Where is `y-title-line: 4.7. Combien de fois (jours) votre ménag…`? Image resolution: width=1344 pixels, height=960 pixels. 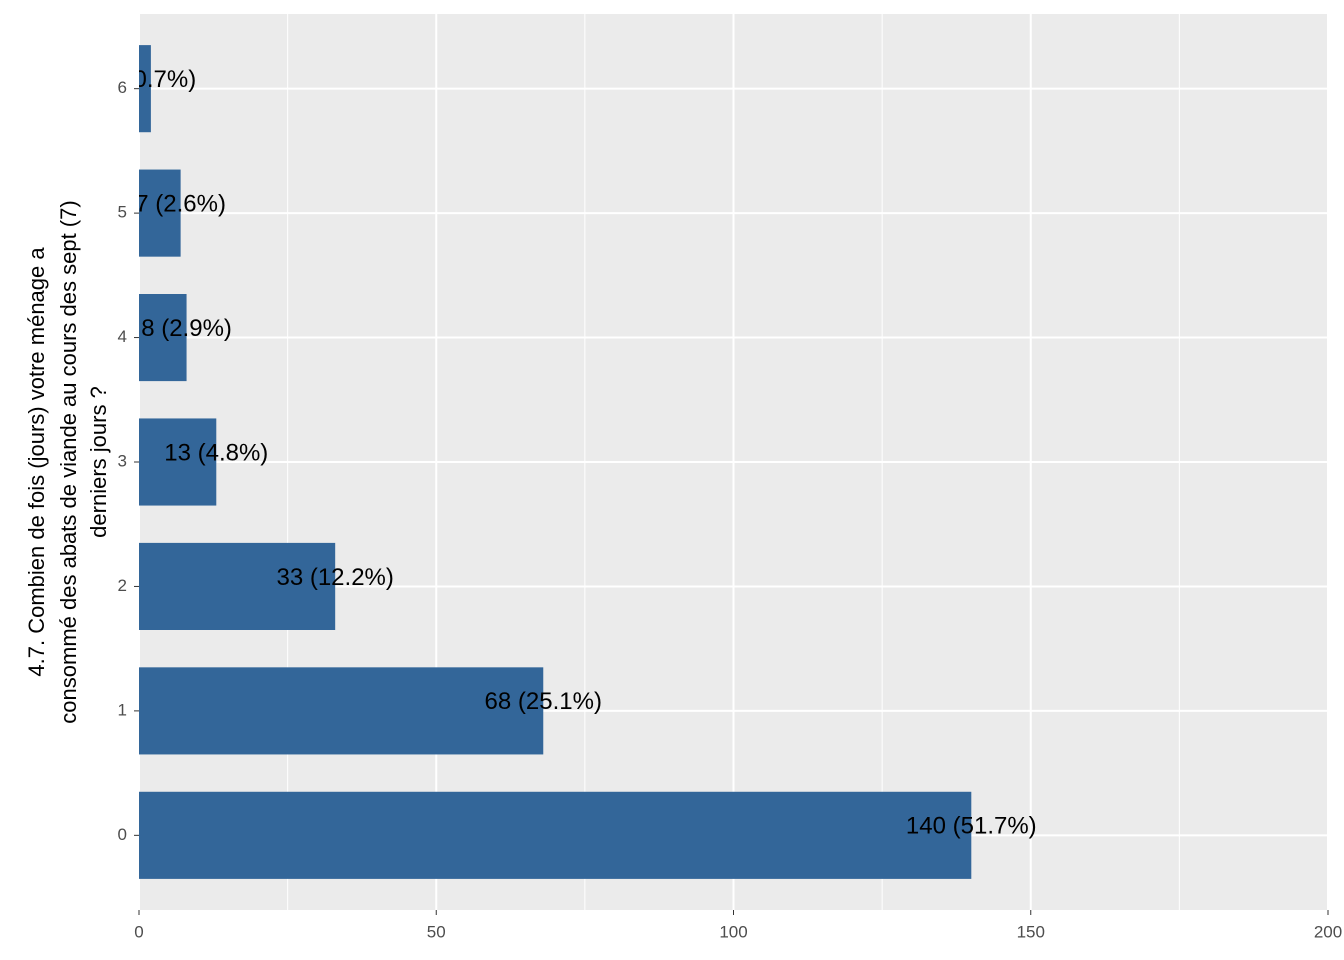
y-title-line: 4.7. Combien de fois (jours) votre ménag… is located at coordinates (36, 462).